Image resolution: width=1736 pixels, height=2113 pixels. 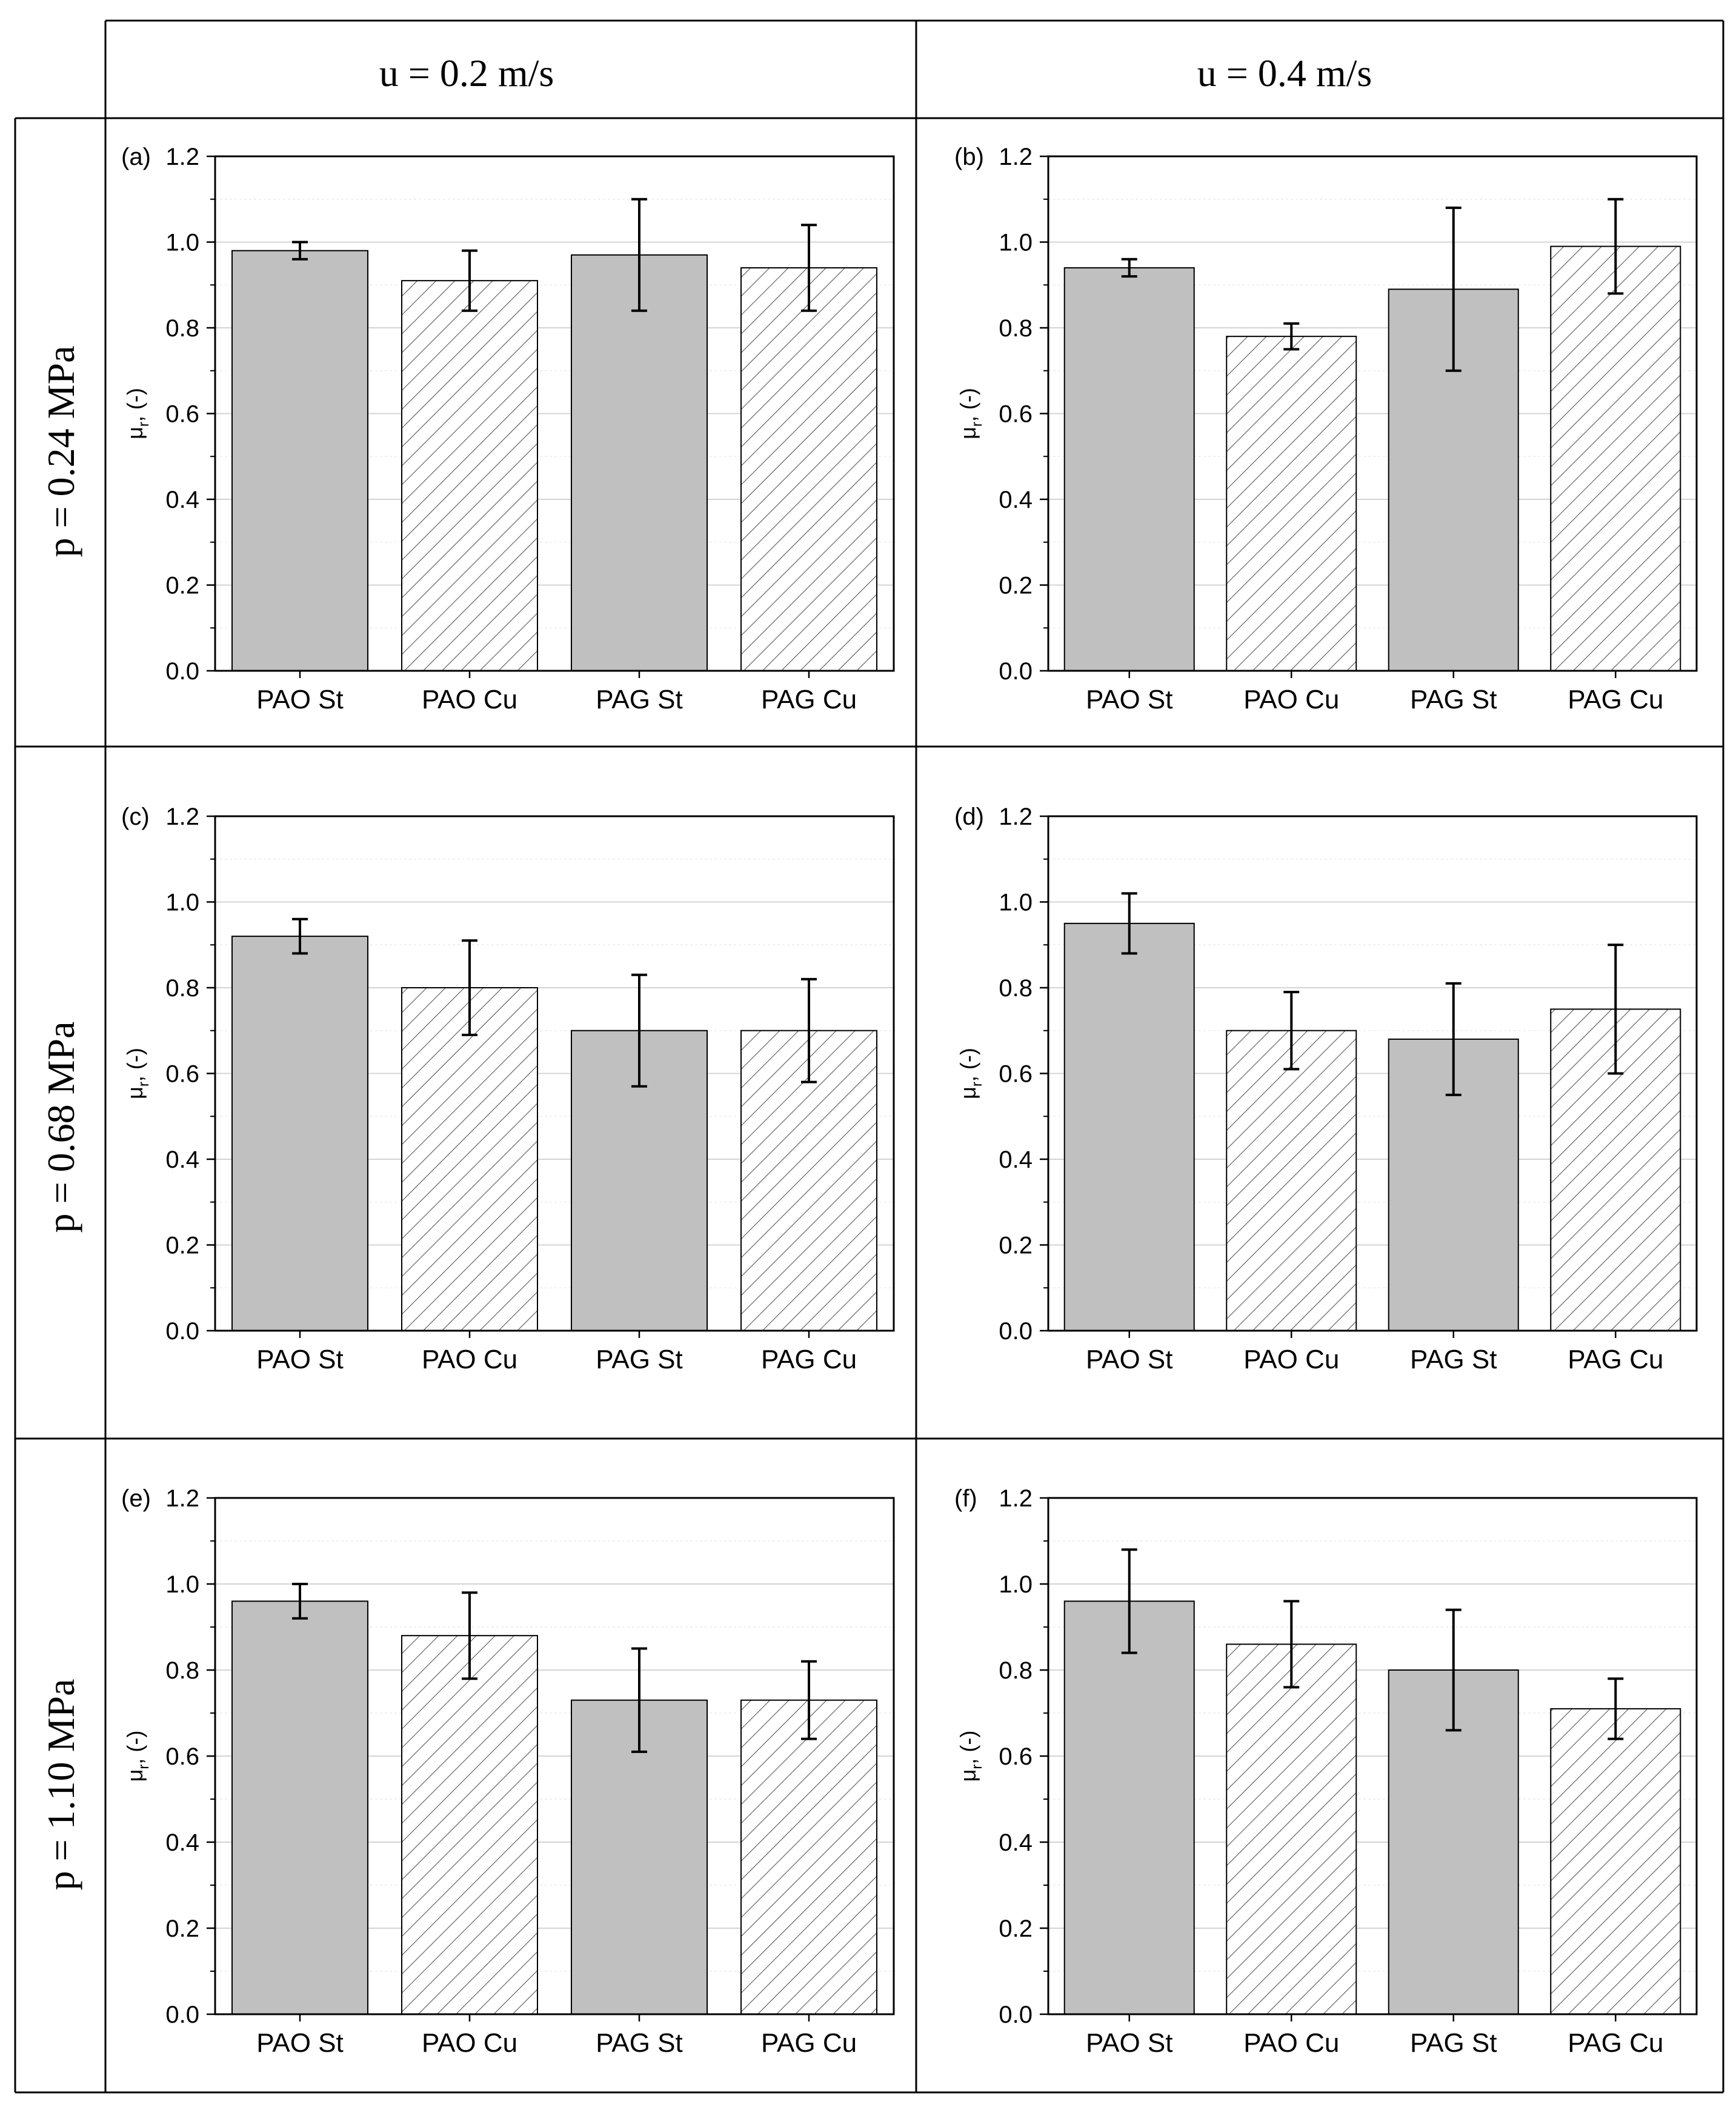 I want to click on row-header-p-0.24: p = 0.24 MPa, so click(x=60, y=451).